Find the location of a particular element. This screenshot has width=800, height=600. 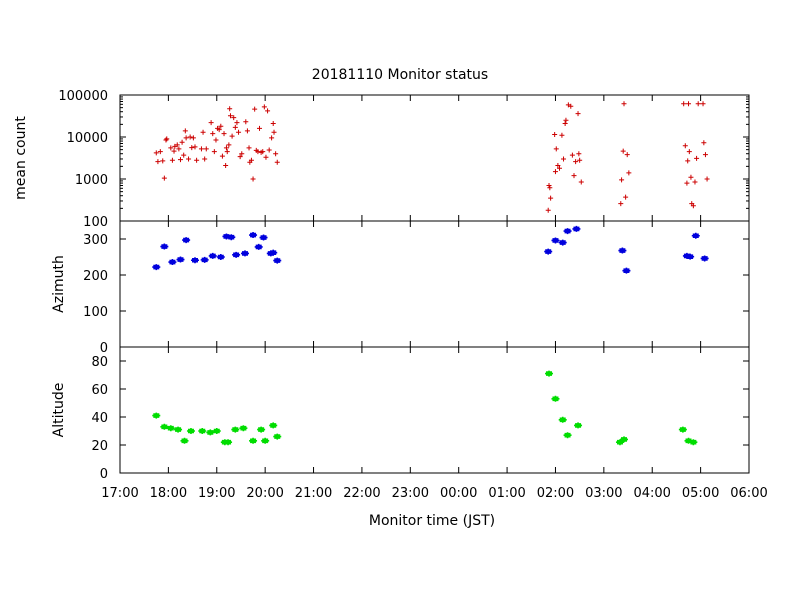

y-tick-label: 80 is located at coordinates (99, 362).